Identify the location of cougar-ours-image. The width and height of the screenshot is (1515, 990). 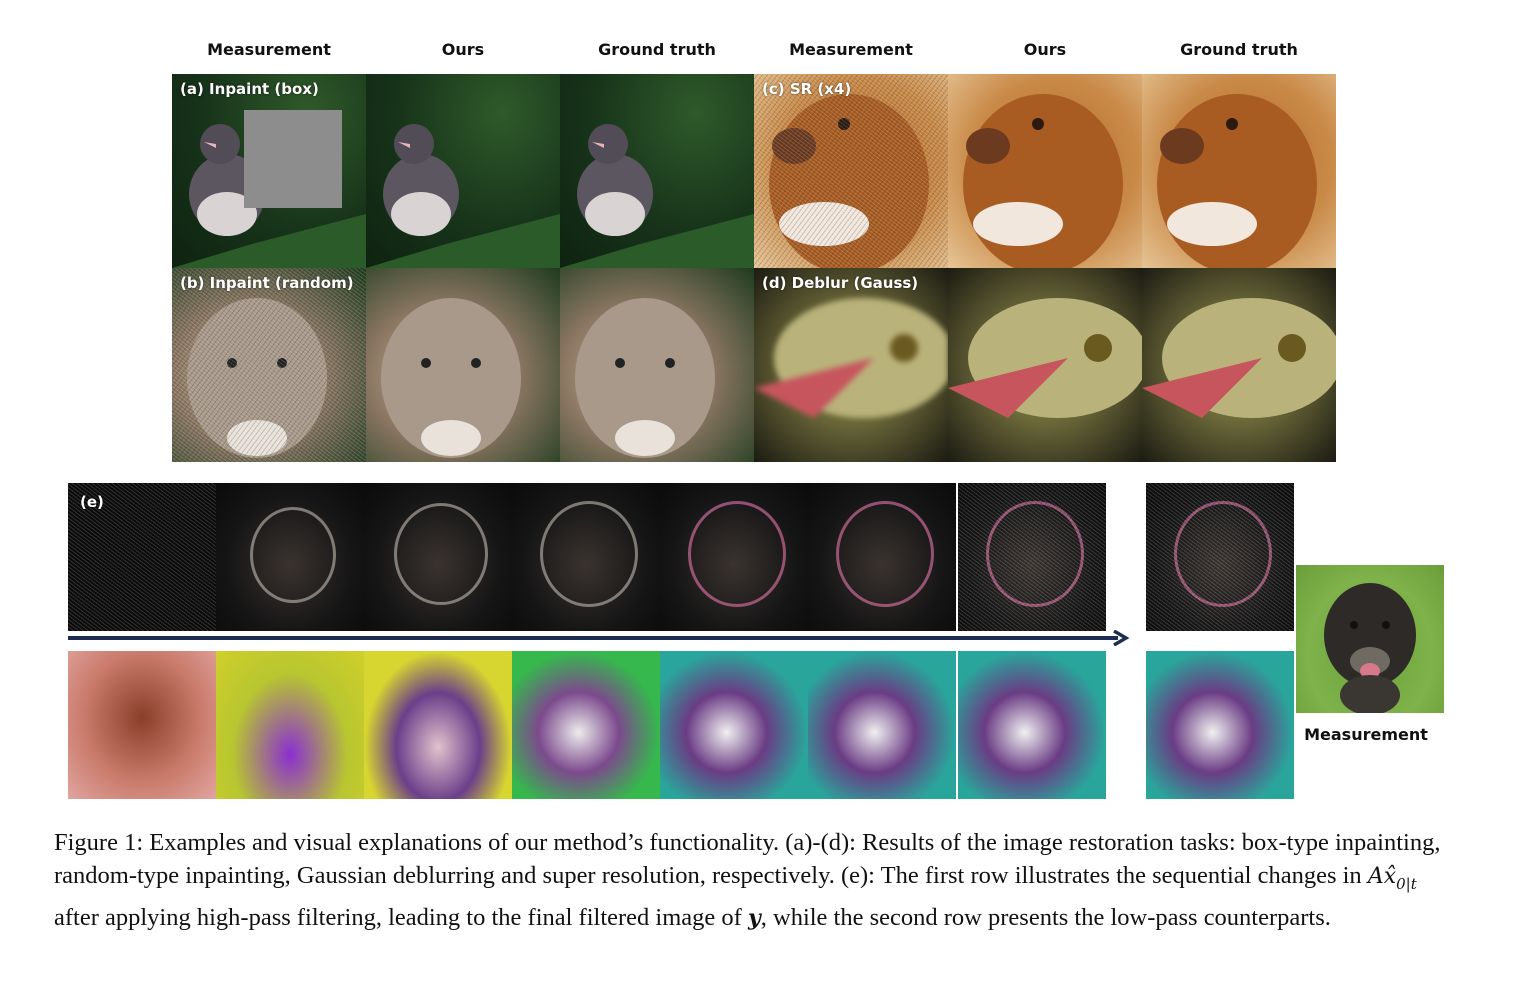
(463, 365).